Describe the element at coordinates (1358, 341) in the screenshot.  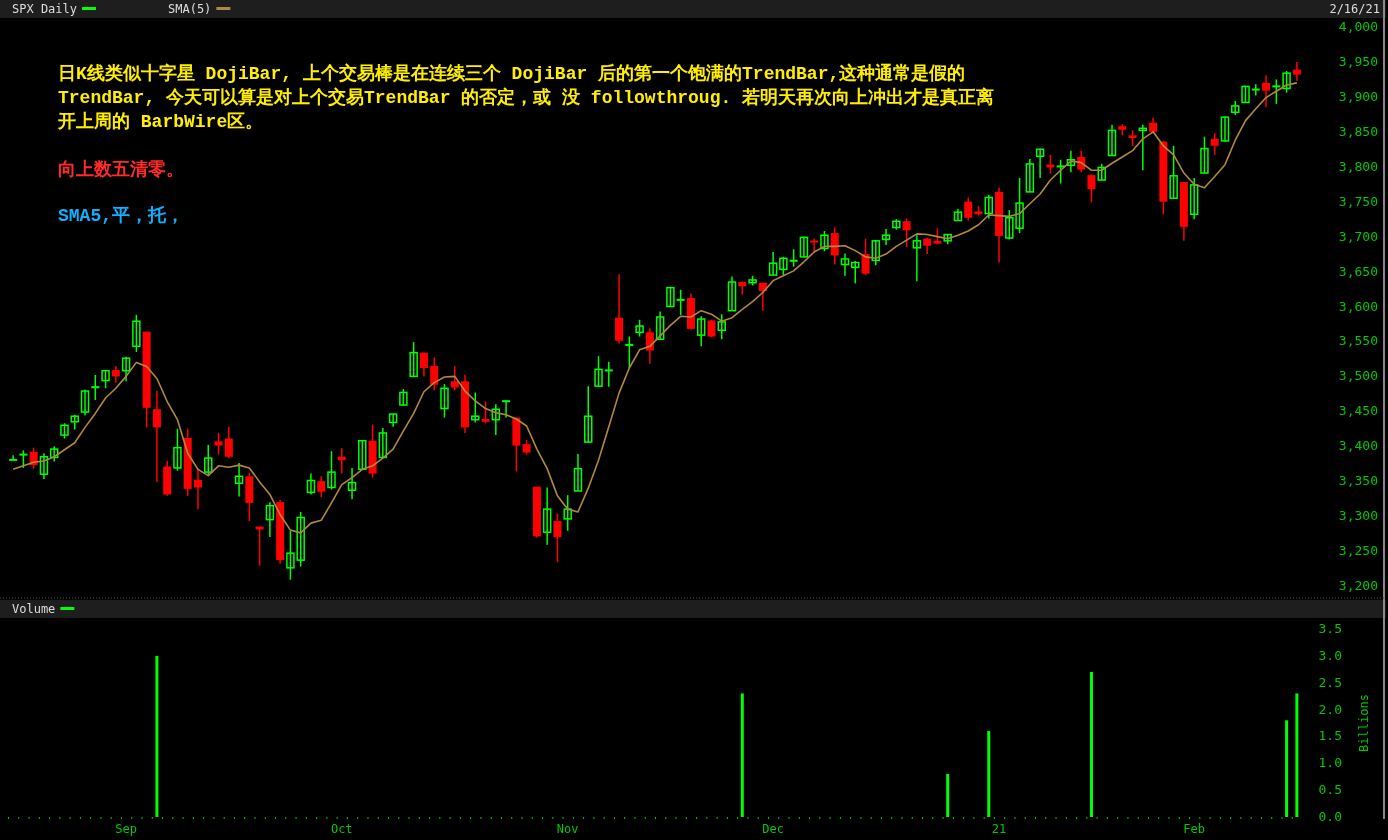
I see `y-tick-label: 3,550` at that location.